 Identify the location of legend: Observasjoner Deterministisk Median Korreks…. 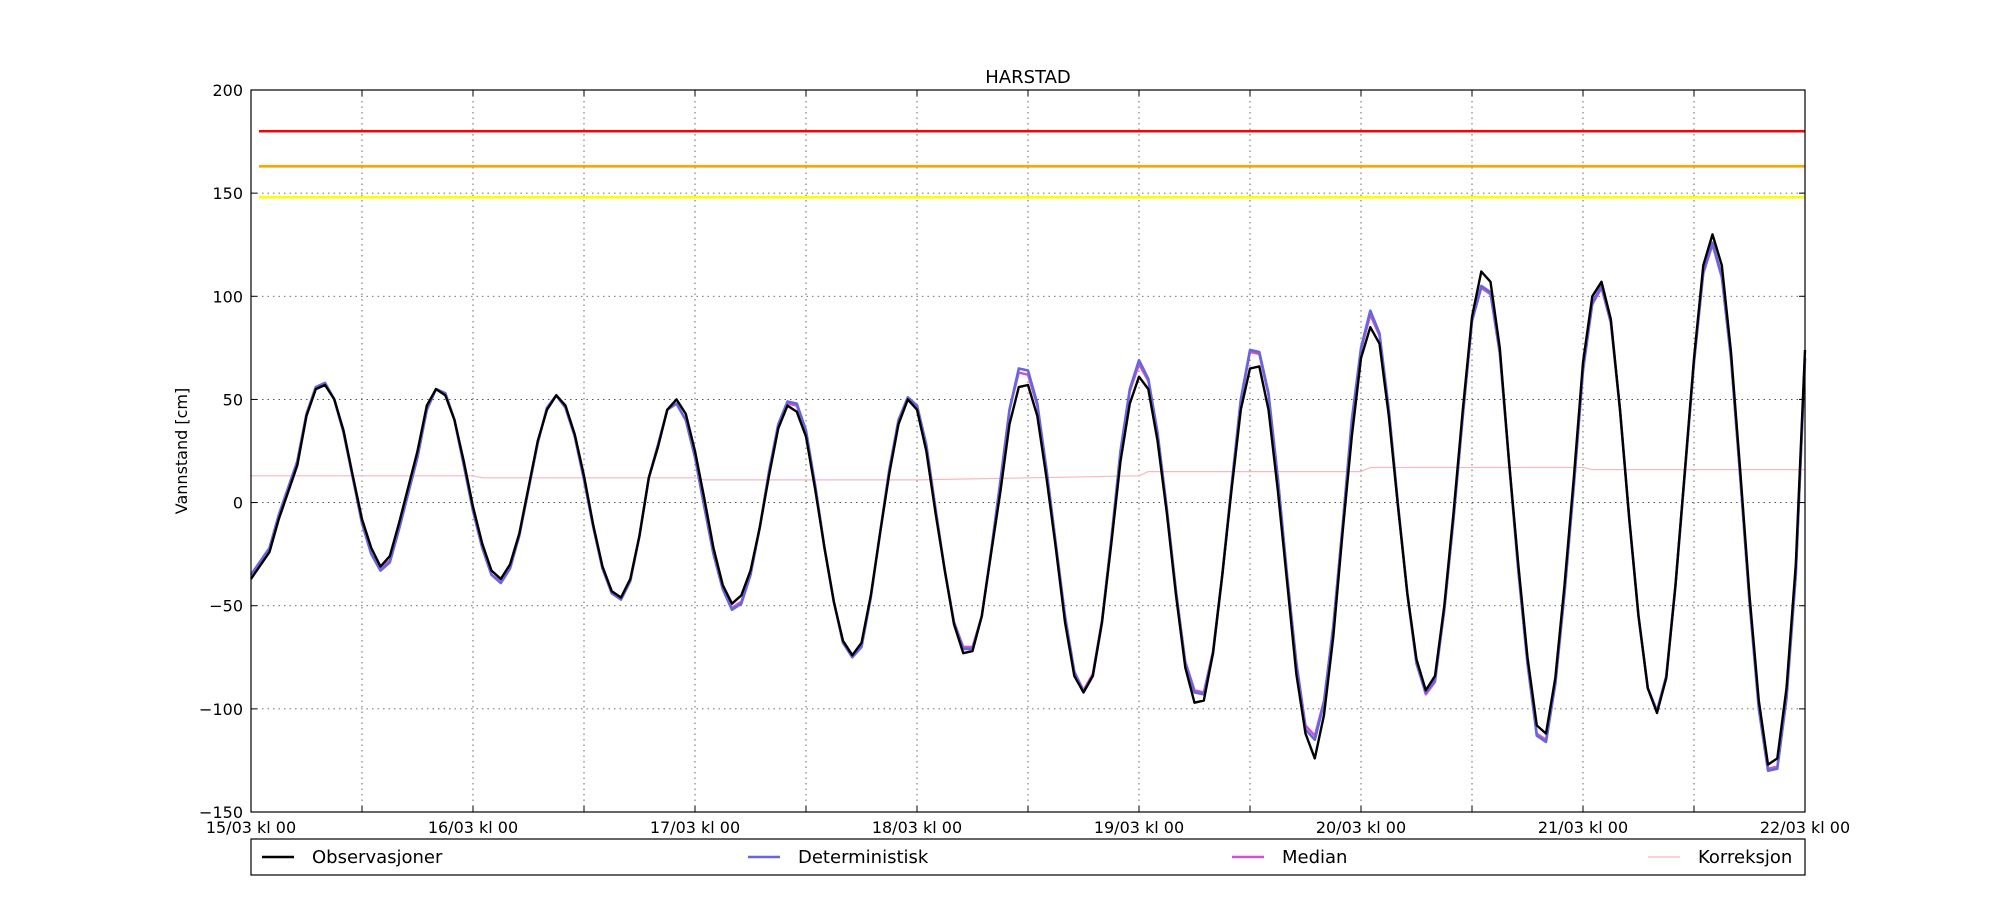
(1028, 857).